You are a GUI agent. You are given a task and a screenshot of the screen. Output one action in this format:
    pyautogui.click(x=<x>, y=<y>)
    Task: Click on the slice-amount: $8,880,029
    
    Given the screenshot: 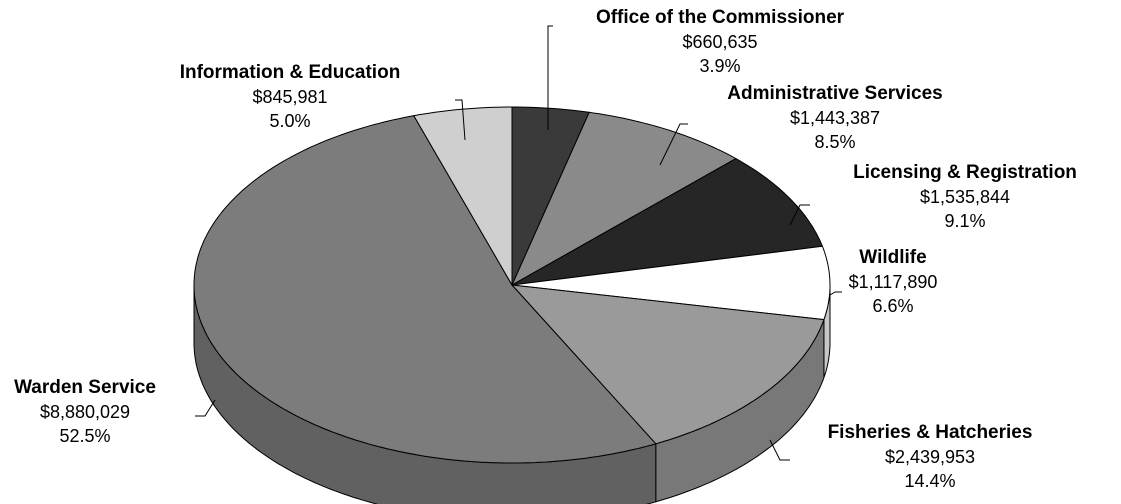 What is the action you would take?
    pyautogui.click(x=85, y=412)
    